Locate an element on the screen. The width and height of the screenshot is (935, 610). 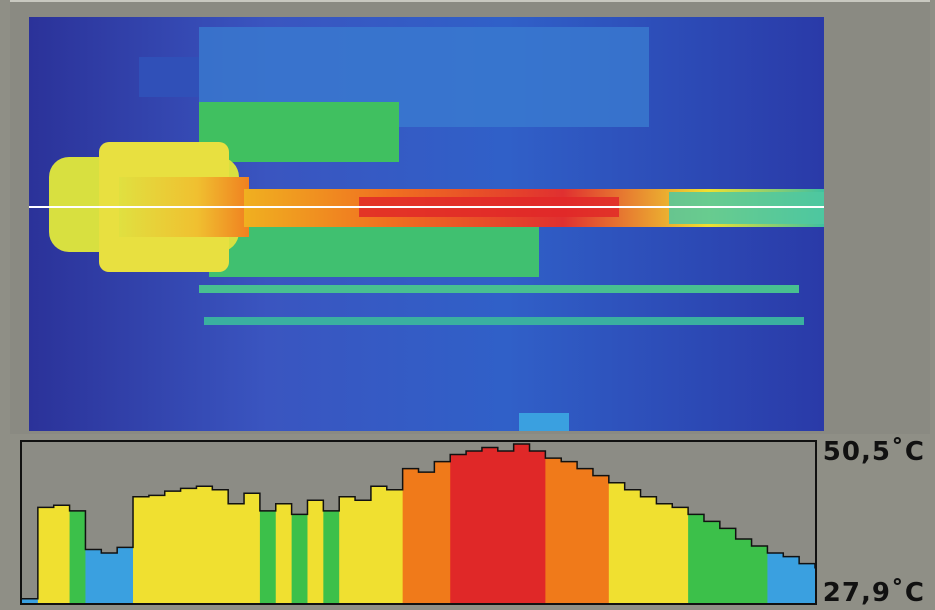
max-temperature-label: 50,5˚C is located at coordinates (874, 452).